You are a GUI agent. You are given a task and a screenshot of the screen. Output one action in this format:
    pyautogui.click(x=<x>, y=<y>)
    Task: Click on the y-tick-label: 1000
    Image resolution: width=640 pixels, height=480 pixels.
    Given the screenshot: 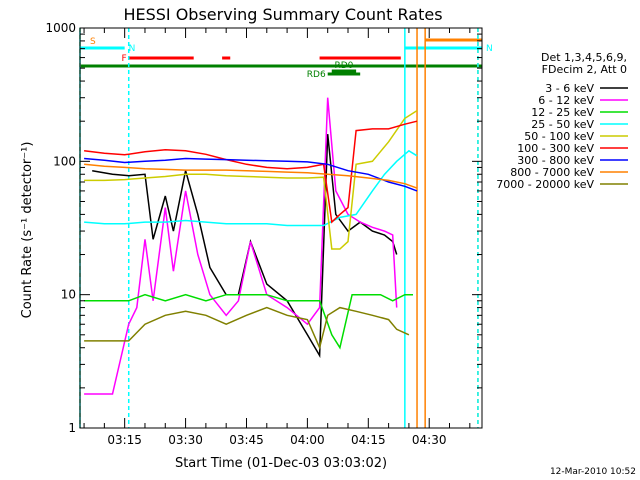 What is the action you would take?
    pyautogui.click(x=60, y=28)
    